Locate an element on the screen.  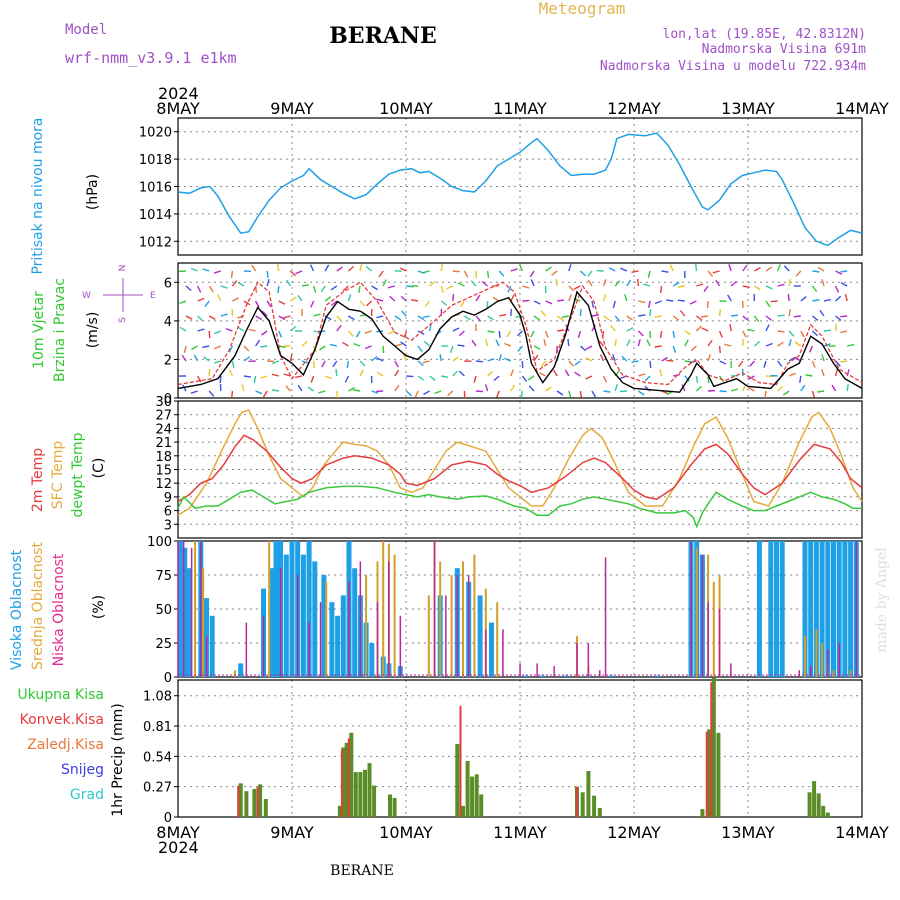
panel-frame is located at coordinates (520, 748).